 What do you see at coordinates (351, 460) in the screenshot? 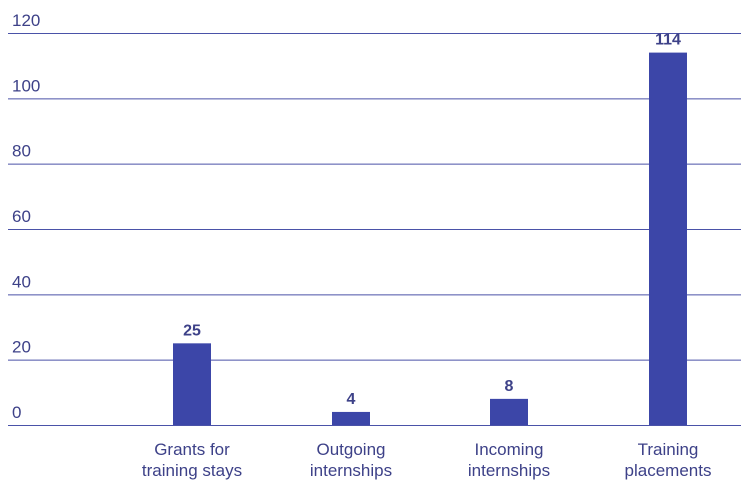
I see `category-label: Outgoing internships` at bounding box center [351, 460].